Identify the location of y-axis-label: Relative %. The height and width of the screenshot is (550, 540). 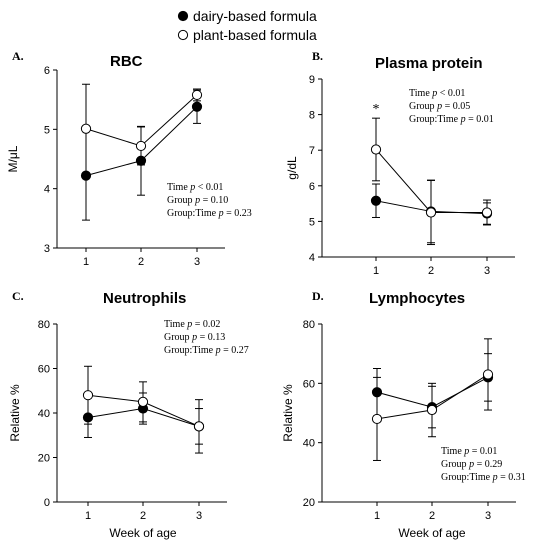
(288, 413).